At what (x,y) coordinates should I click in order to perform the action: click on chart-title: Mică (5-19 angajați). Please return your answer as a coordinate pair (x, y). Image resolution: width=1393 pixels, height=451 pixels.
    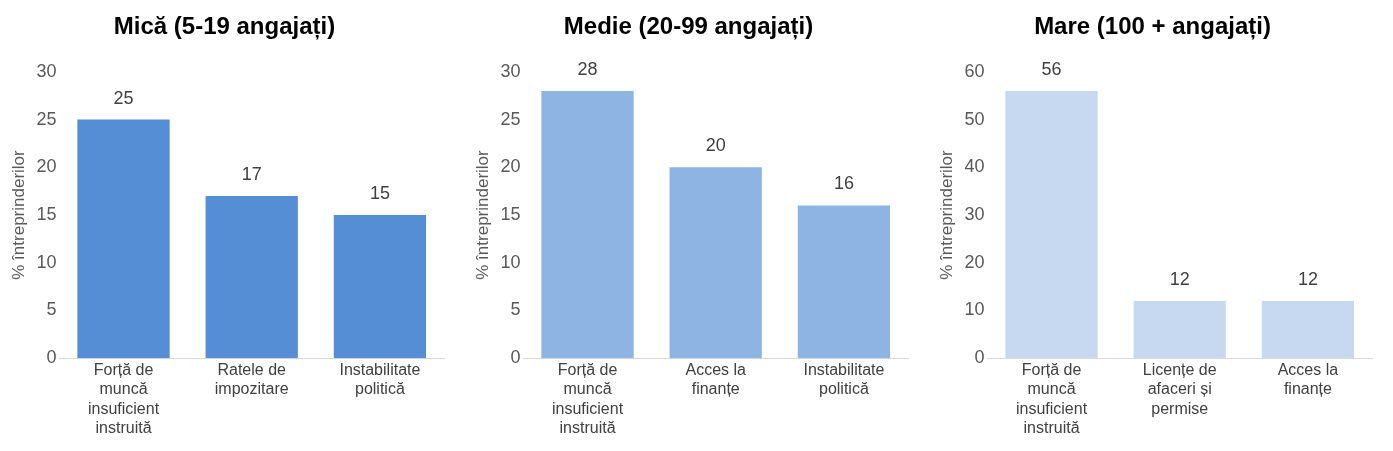
    Looking at the image, I should click on (224, 26).